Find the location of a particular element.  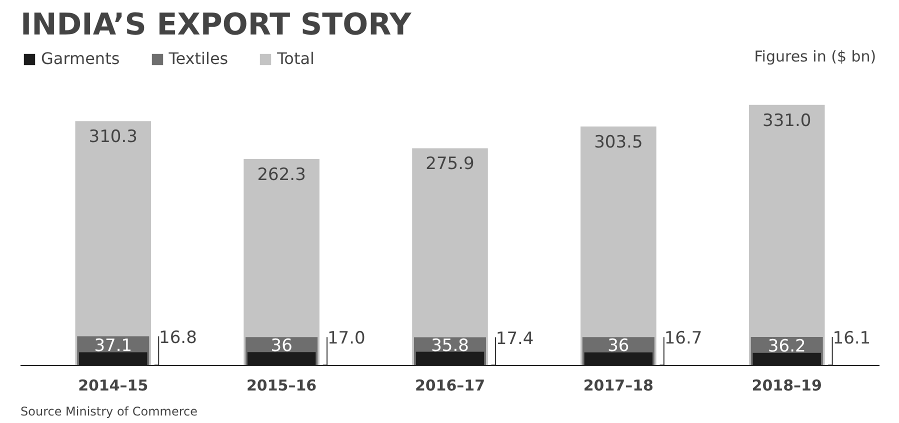

chart-title: INDIA’S EXPORT STORY is located at coordinates (216, 25).